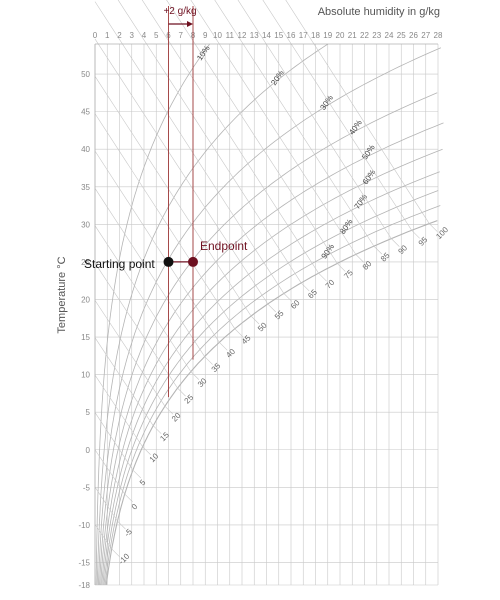  Describe the element at coordinates (189, 399) in the screenshot. I see `enthalpy-label: 25` at that location.